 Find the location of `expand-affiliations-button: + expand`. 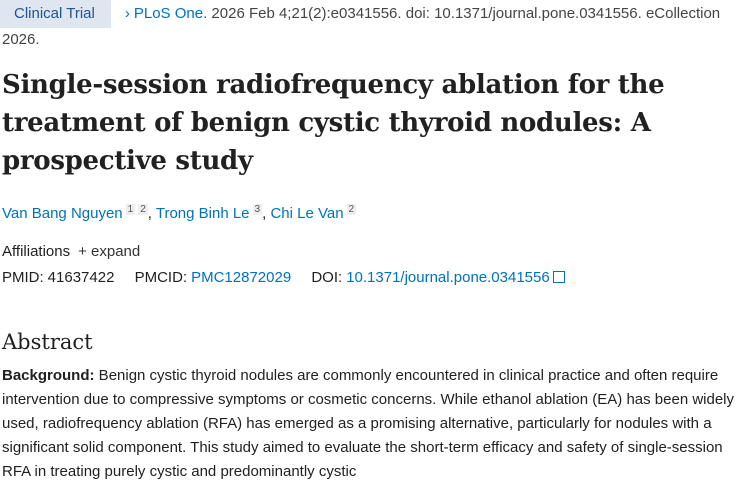

expand-affiliations-button: + expand is located at coordinates (109, 251).